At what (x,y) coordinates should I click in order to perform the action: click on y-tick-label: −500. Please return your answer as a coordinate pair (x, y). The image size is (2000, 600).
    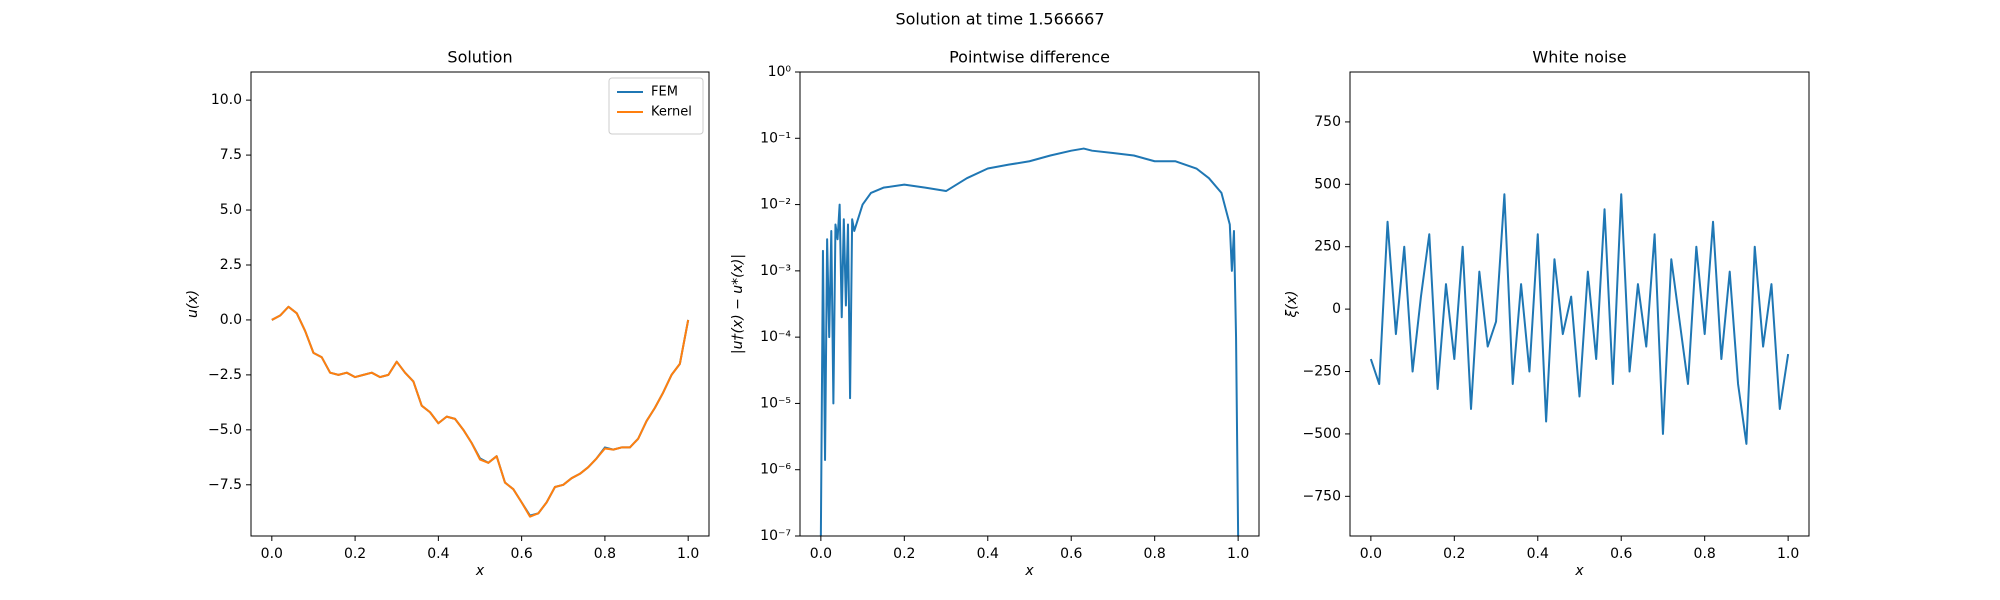
    Looking at the image, I should click on (1322, 434).